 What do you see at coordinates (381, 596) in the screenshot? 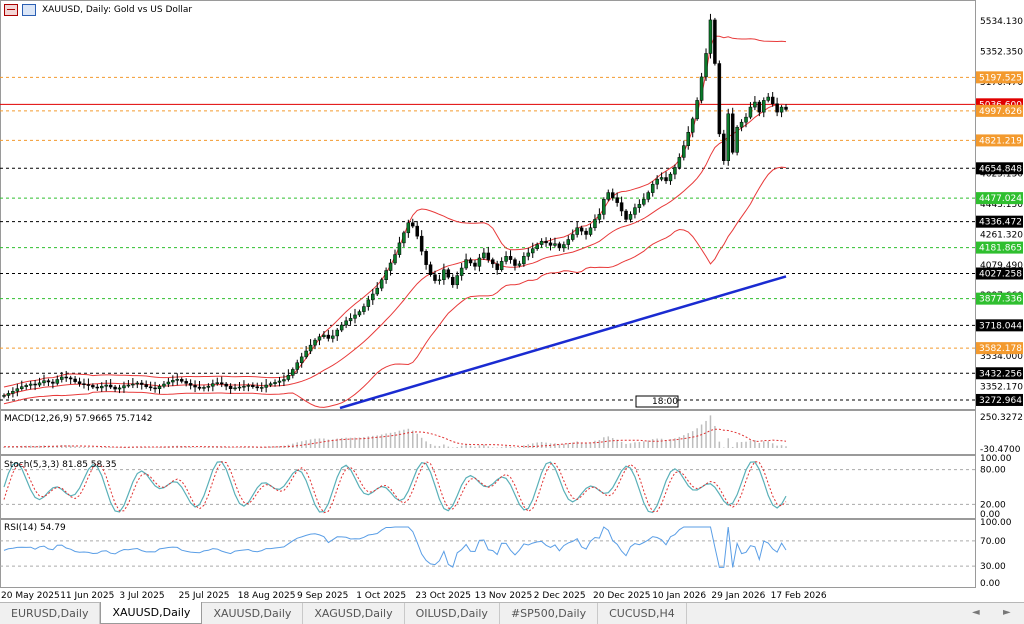
I see `time-axis-label: 1 Oct 2025` at bounding box center [381, 596].